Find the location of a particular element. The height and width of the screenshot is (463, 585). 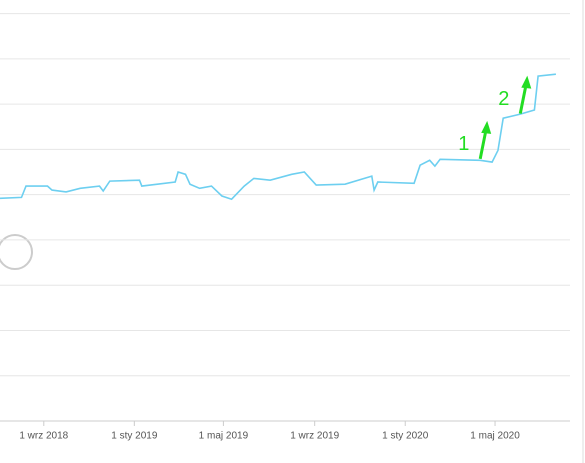

x-tick-label: 1 sty 2020 is located at coordinates (405, 436).